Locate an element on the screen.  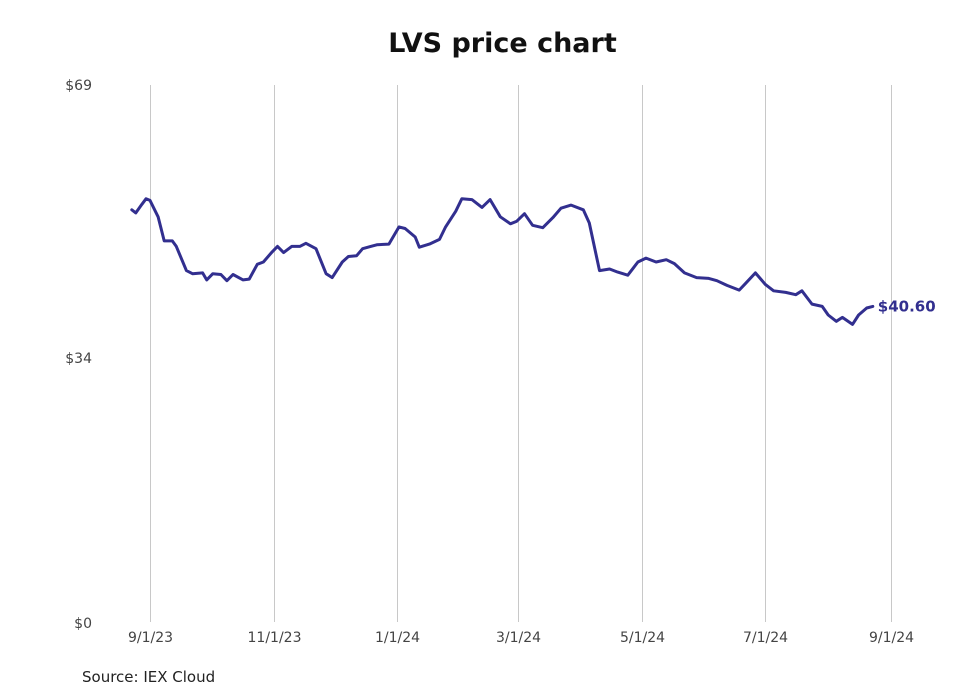
chart-title: LVS price chart is located at coordinates (502, 43).